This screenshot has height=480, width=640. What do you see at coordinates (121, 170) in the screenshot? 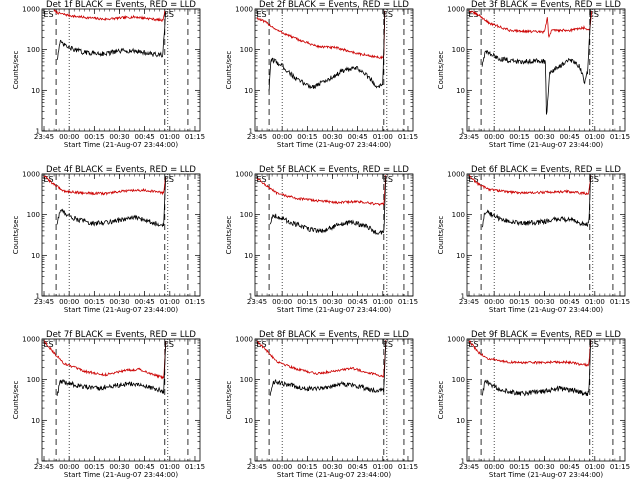
I see `panel-title: Det 4f BLACK = Events, RED = LLD` at bounding box center [121, 170].